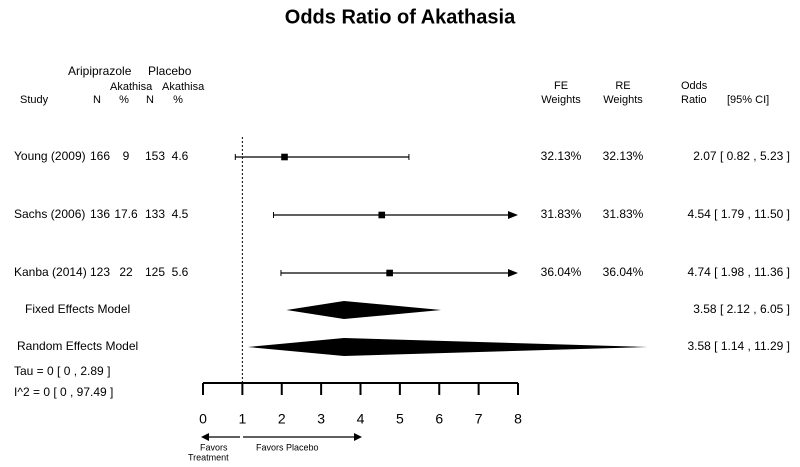 The width and height of the screenshot is (800, 467). What do you see at coordinates (126, 156) in the screenshot?
I see `aripiprazole-pct: 9` at bounding box center [126, 156].